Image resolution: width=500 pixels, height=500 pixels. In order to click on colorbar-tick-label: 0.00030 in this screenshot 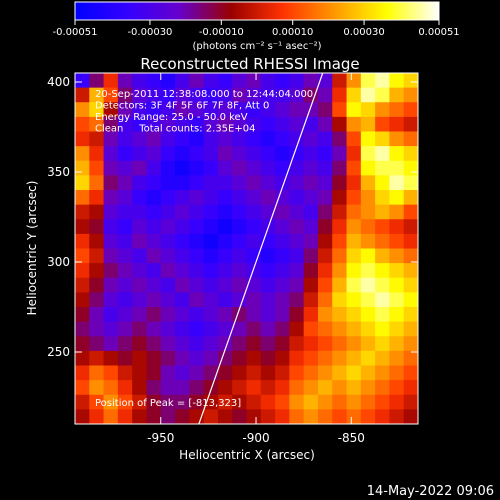, I will do `click(363, 32)`.